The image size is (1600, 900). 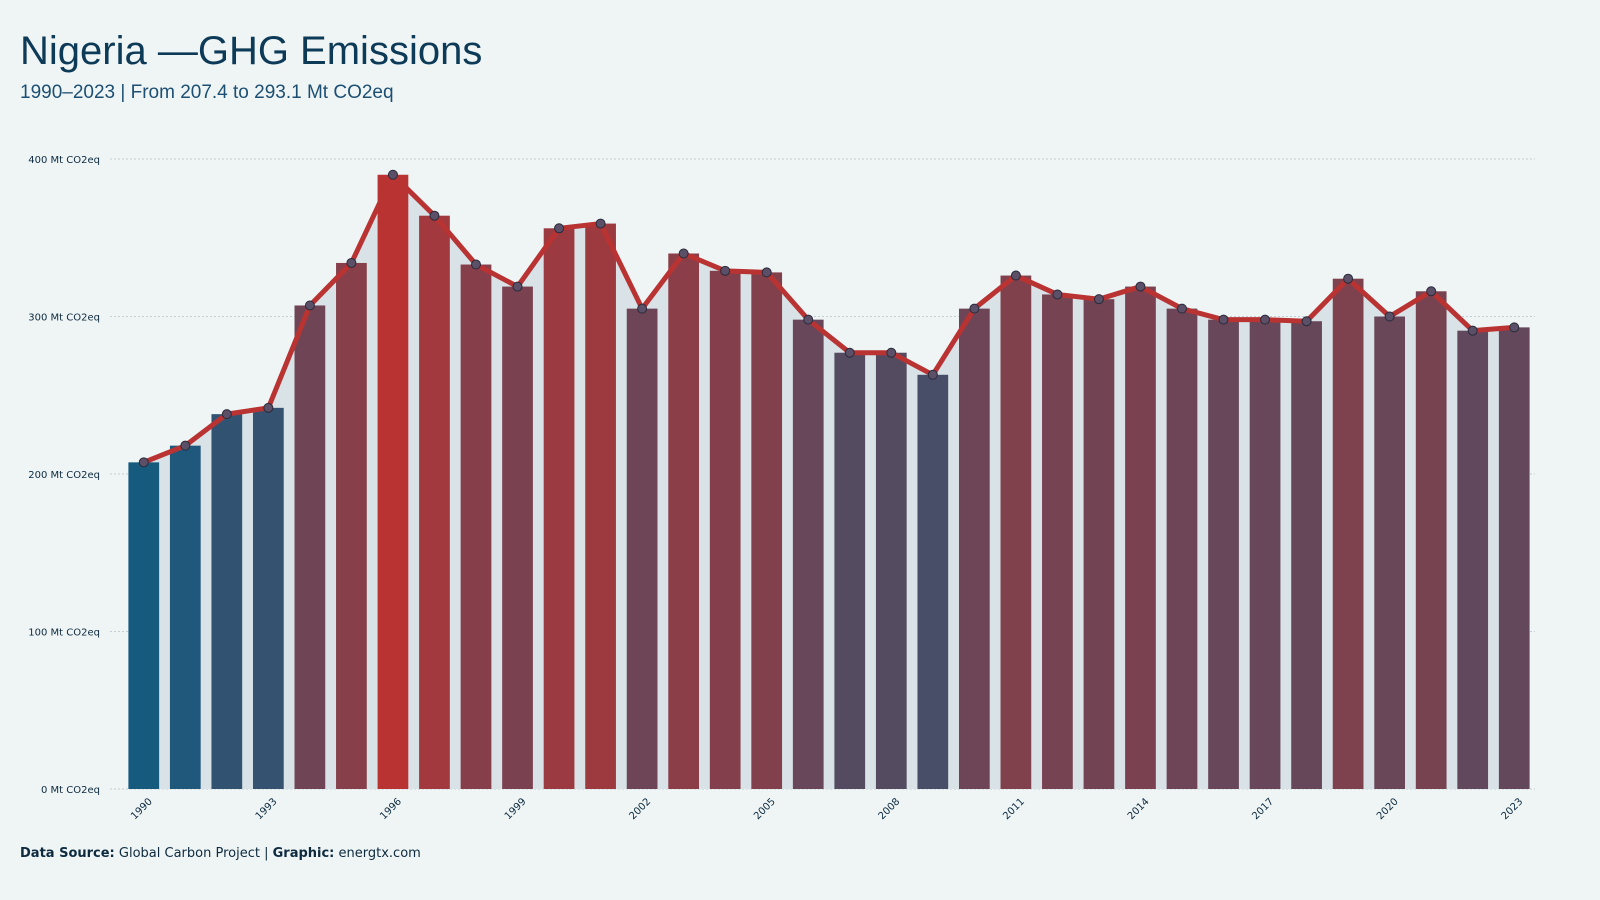 I want to click on y-tick-label: 100 Mt CO2eq, so click(x=64, y=633).